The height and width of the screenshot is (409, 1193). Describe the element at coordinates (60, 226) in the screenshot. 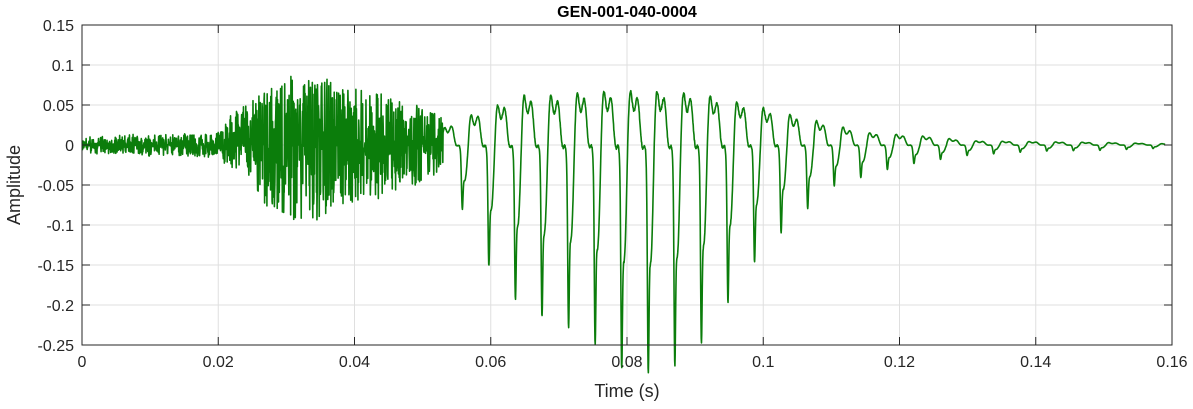

I see `y-tick-label: -0.1` at that location.